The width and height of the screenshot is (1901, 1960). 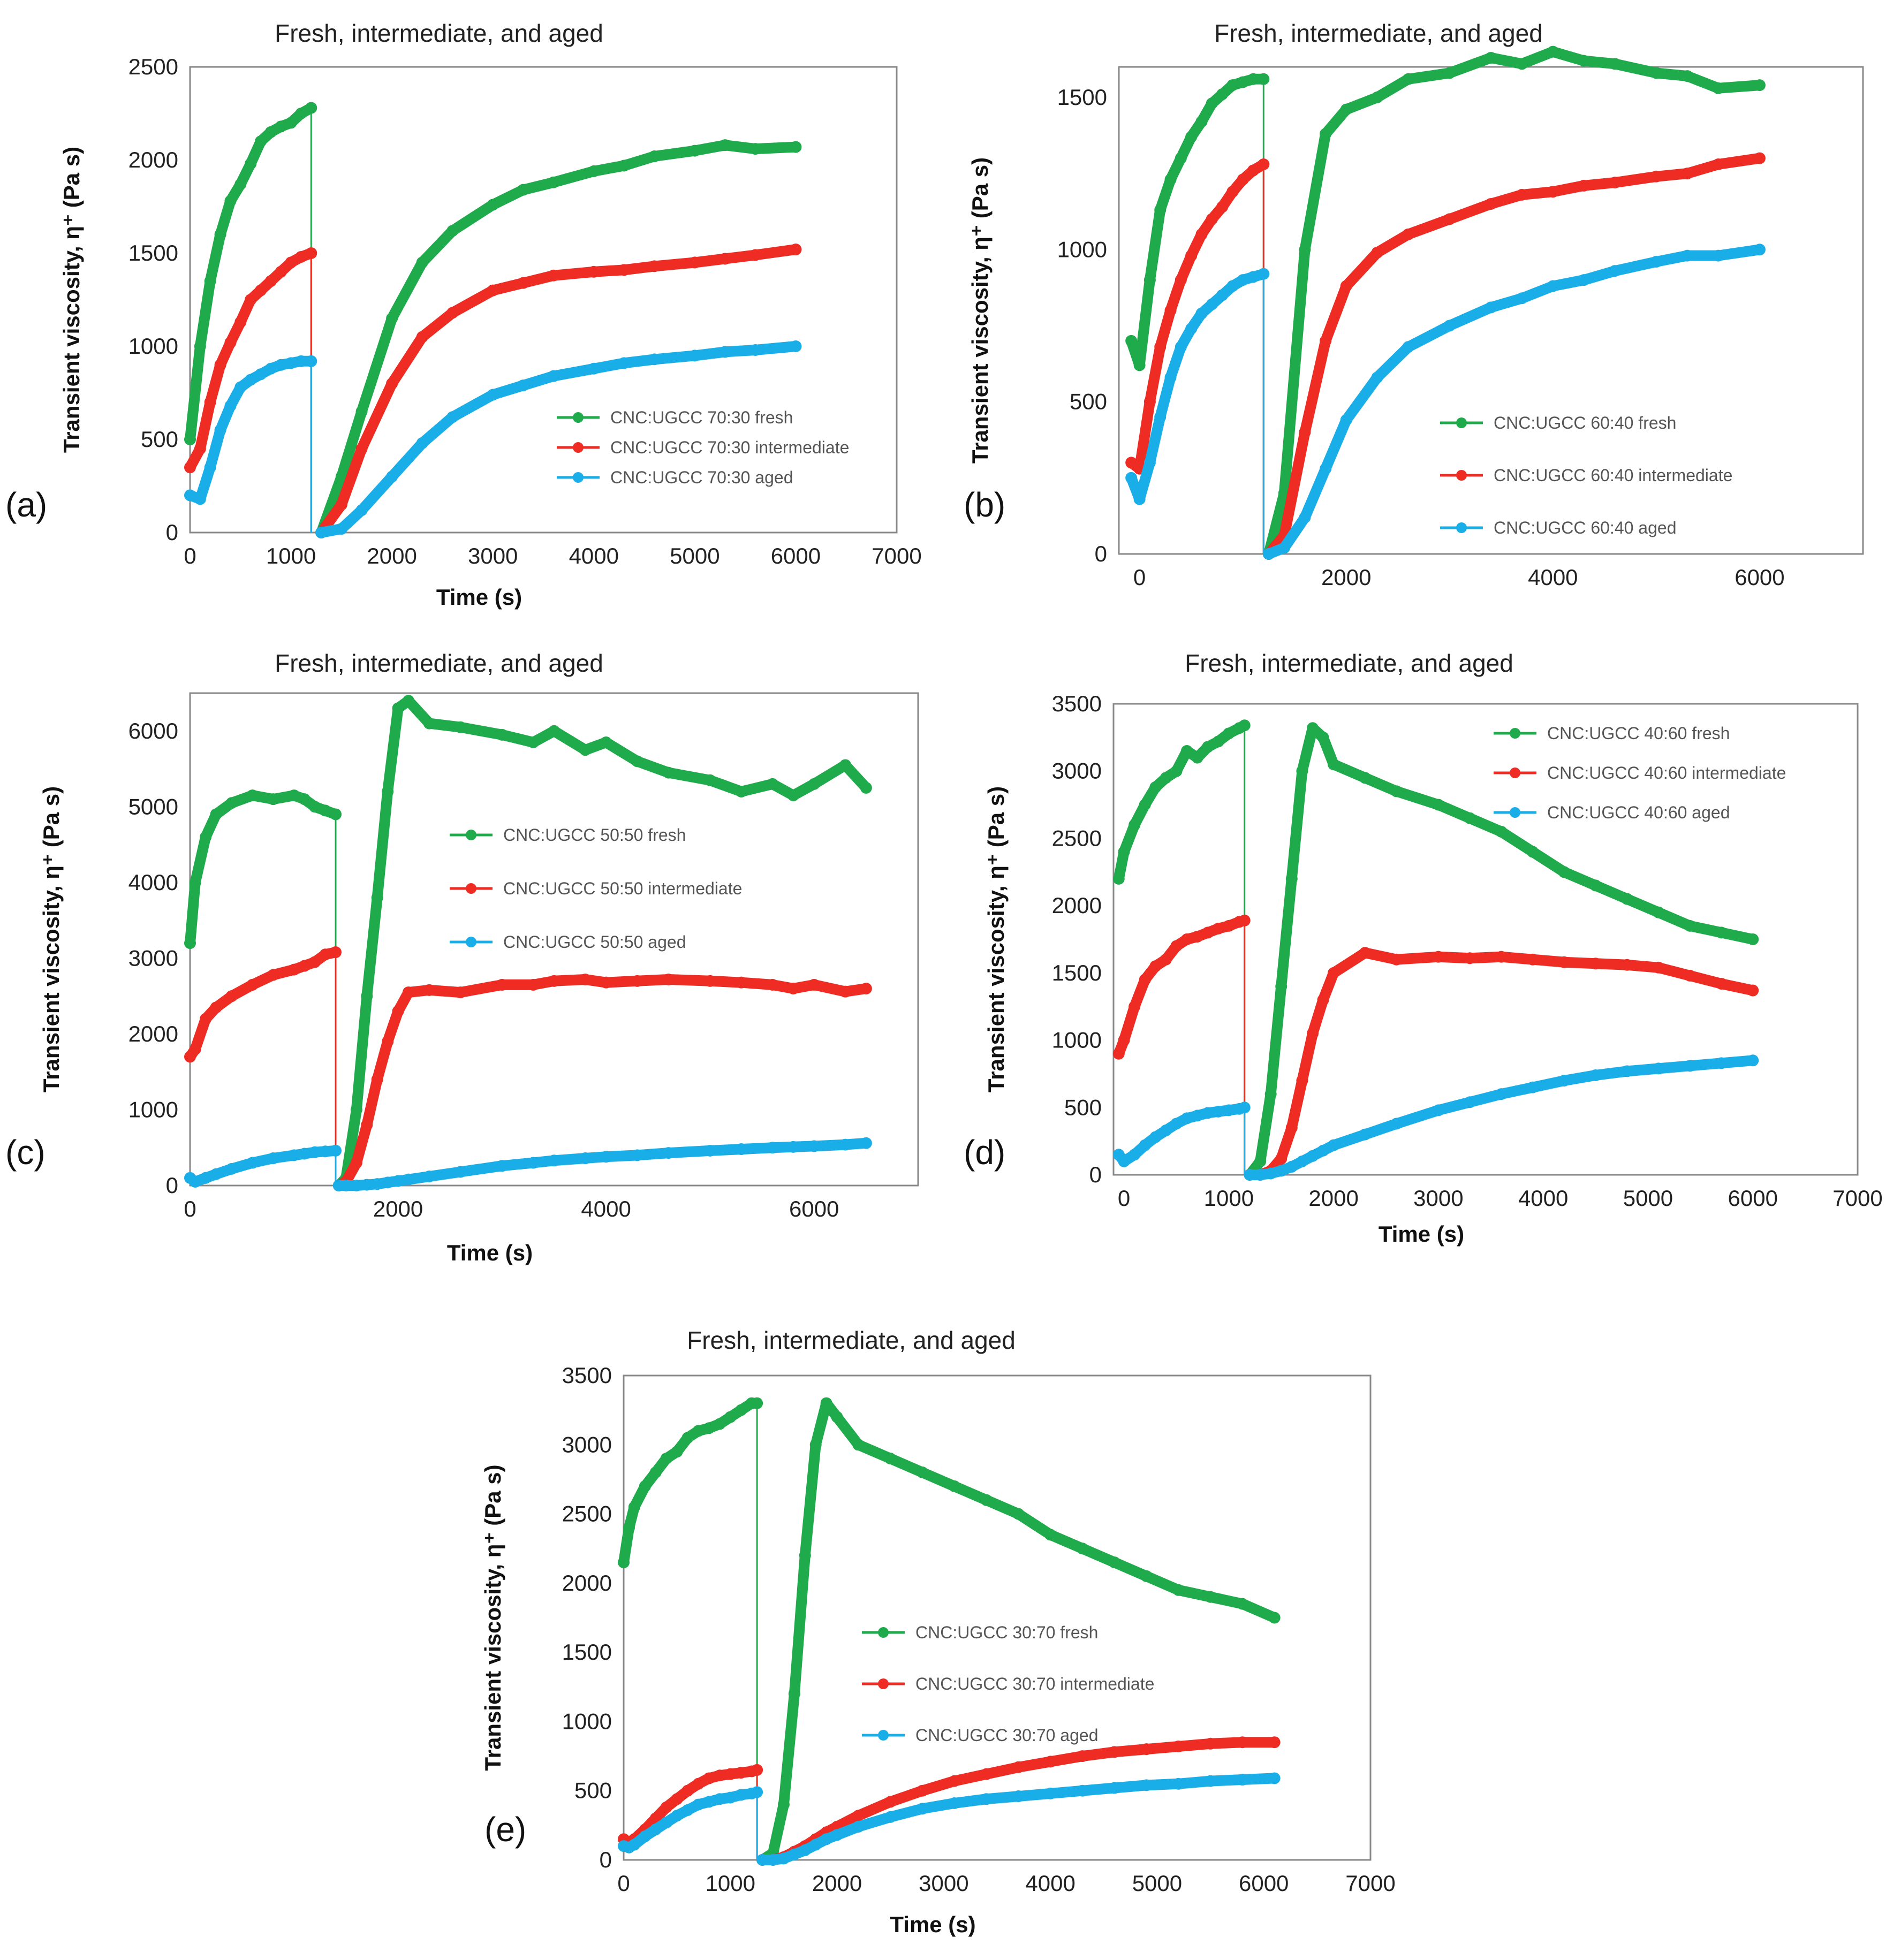 I want to click on plot-frame, so click(x=998, y=1618).